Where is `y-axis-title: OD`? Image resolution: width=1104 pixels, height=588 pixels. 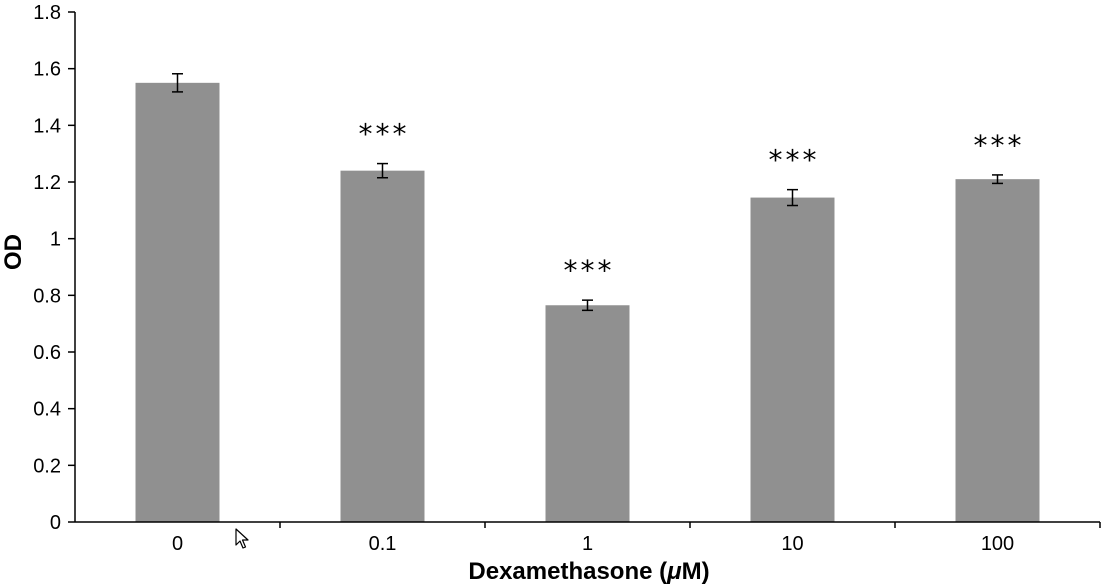 y-axis-title: OD is located at coordinates (13, 252).